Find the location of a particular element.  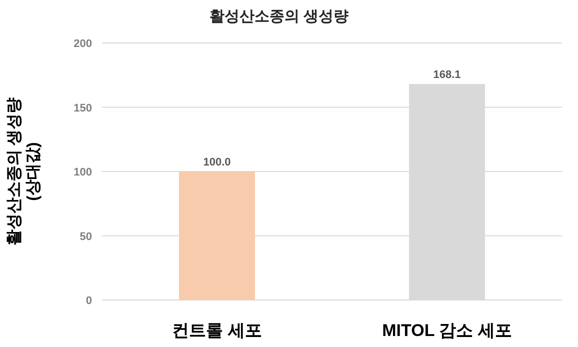

y-tick-label: 100 is located at coordinates (83, 172).